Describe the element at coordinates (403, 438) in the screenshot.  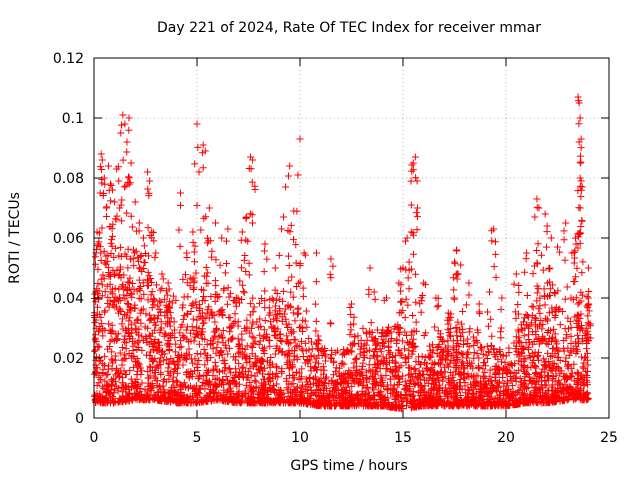
I see `x-tick-label: 15` at that location.